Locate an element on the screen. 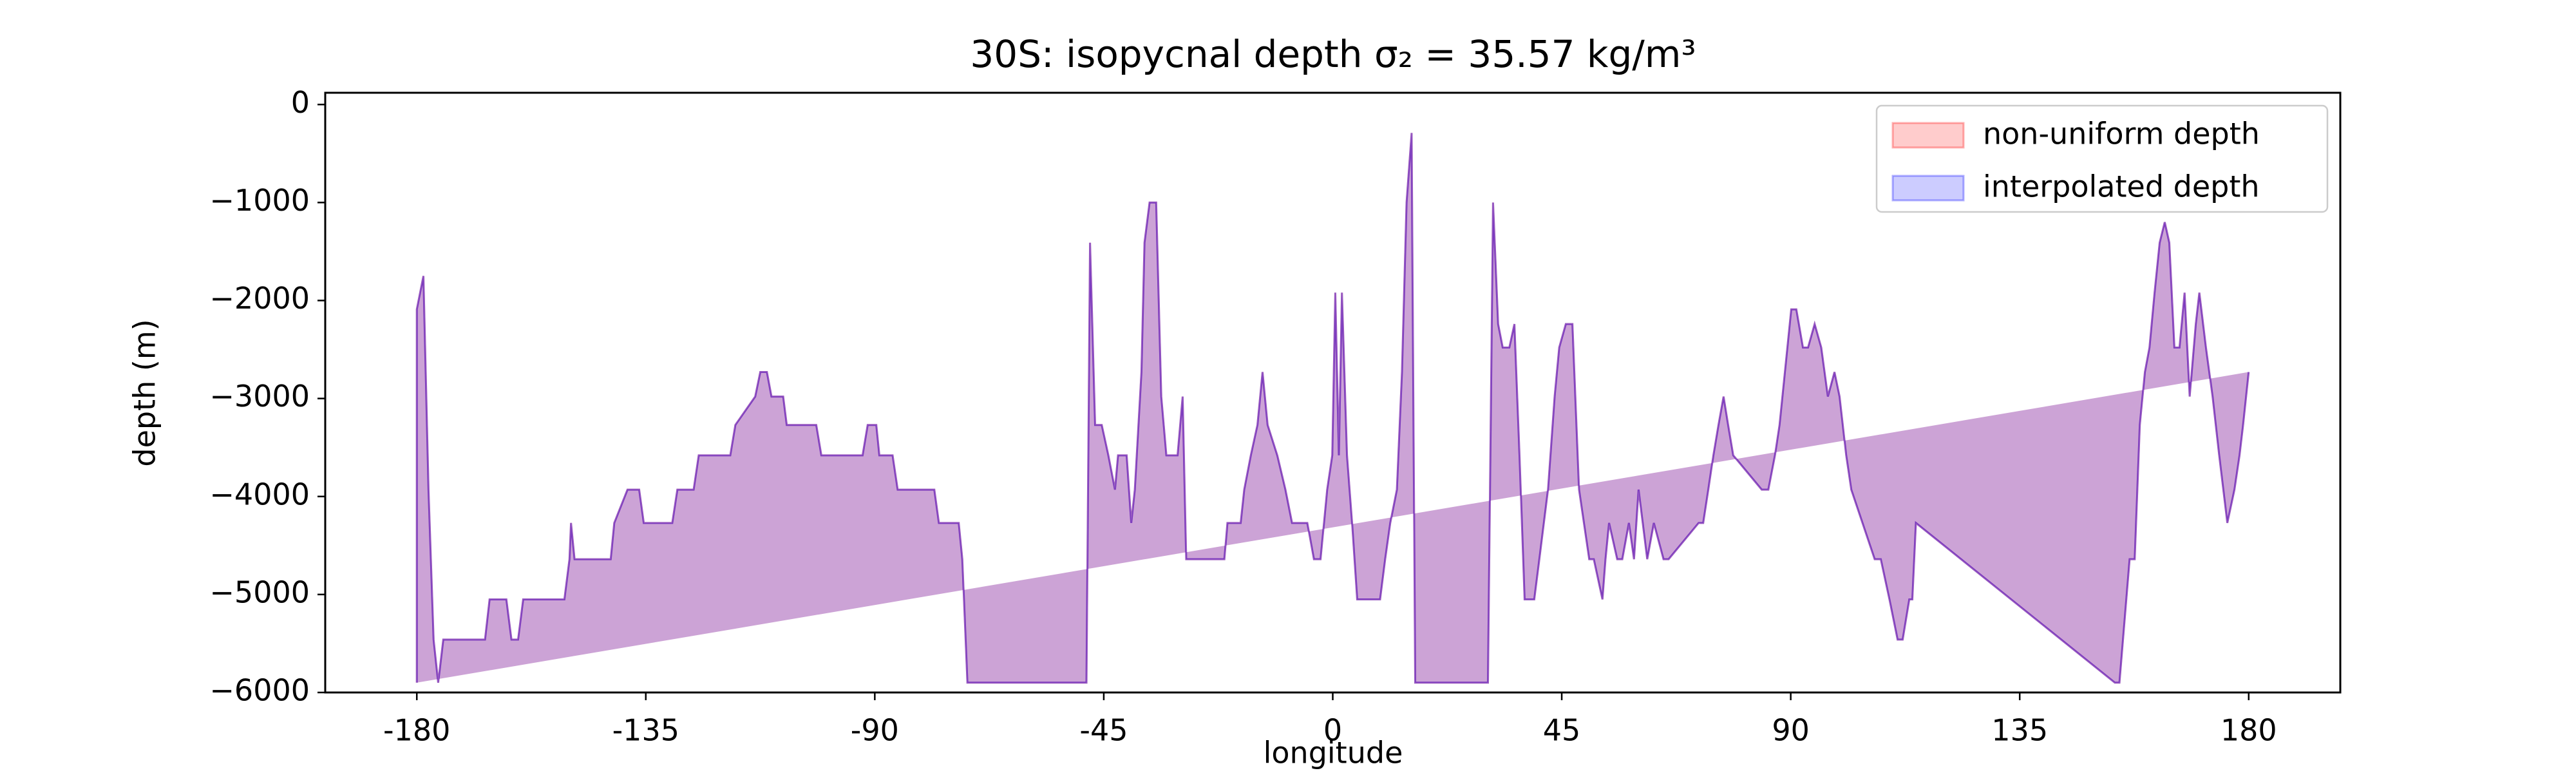 This screenshot has width=2576, height=773. chart-title: 30S: isopycnal depth σ₂ = 35.57 kg/m³ is located at coordinates (1333, 54).